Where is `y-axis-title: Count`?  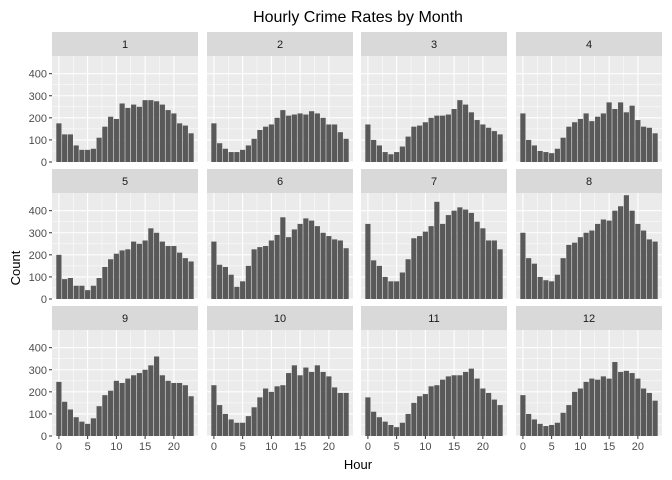
y-axis-title: Count is located at coordinates (15, 267).